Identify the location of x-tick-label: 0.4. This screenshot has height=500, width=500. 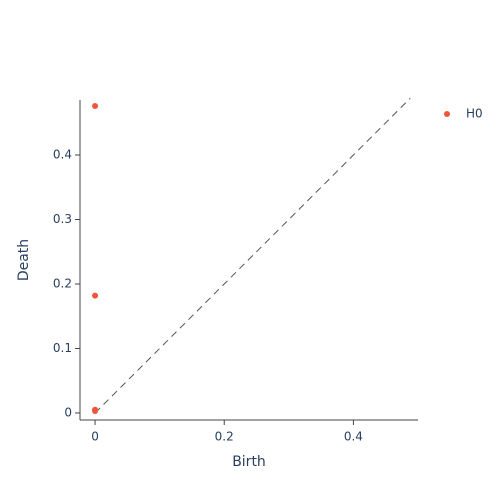
(353, 437).